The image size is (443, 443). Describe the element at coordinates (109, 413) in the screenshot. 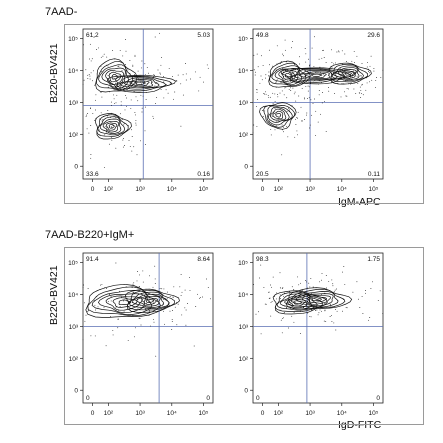

I see `x-tick-label: 10²` at that location.